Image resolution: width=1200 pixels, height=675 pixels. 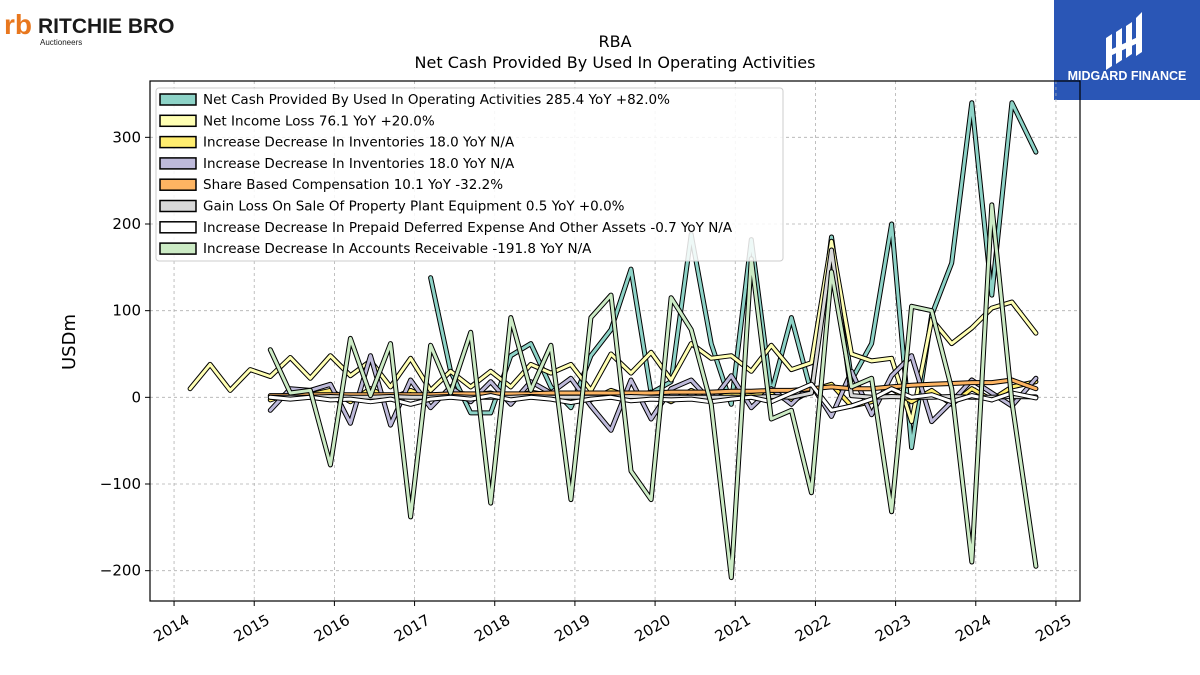 What do you see at coordinates (125, 354) in the screenshot?
I see `y-axis-ticks: −200 −100 0 100 200 300` at bounding box center [125, 354].